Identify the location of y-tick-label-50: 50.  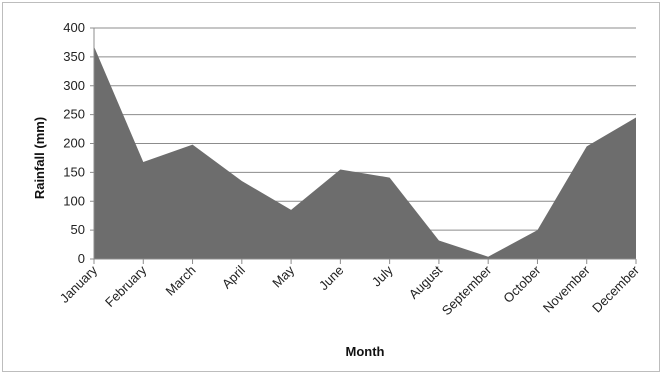
(78, 229).